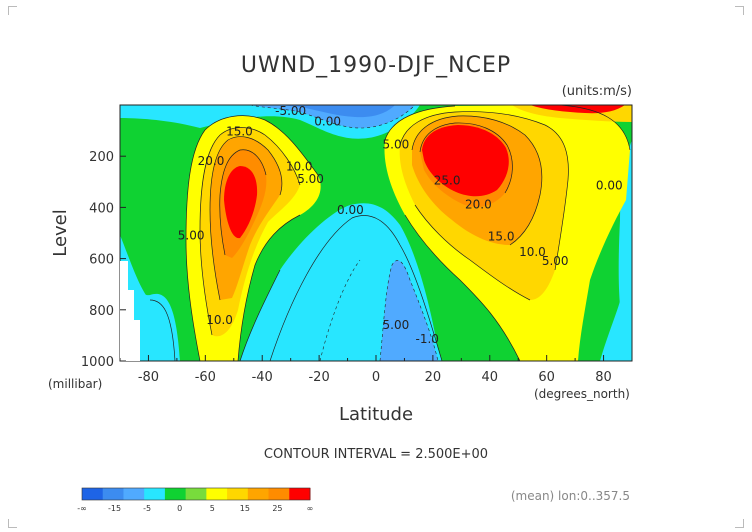 The height and width of the screenshot is (532, 752). Describe the element at coordinates (130, 311) in the screenshot. I see `missing-data-region` at that location.